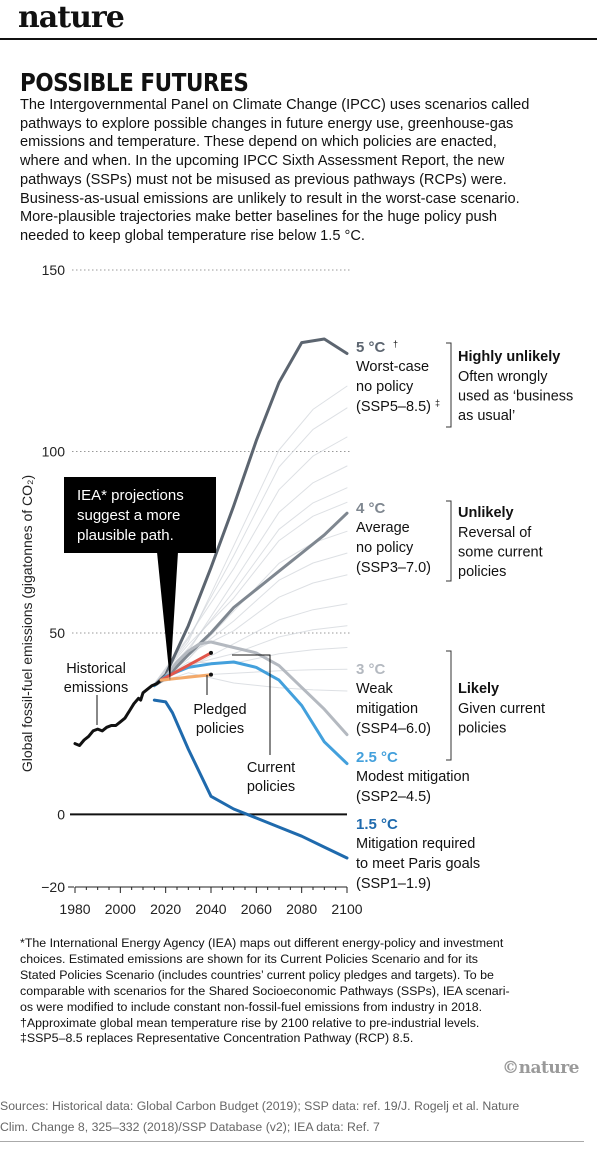 The image size is (597, 1151). Describe the element at coordinates (220, 729) in the screenshot. I see `pledged-label: policies` at that location.